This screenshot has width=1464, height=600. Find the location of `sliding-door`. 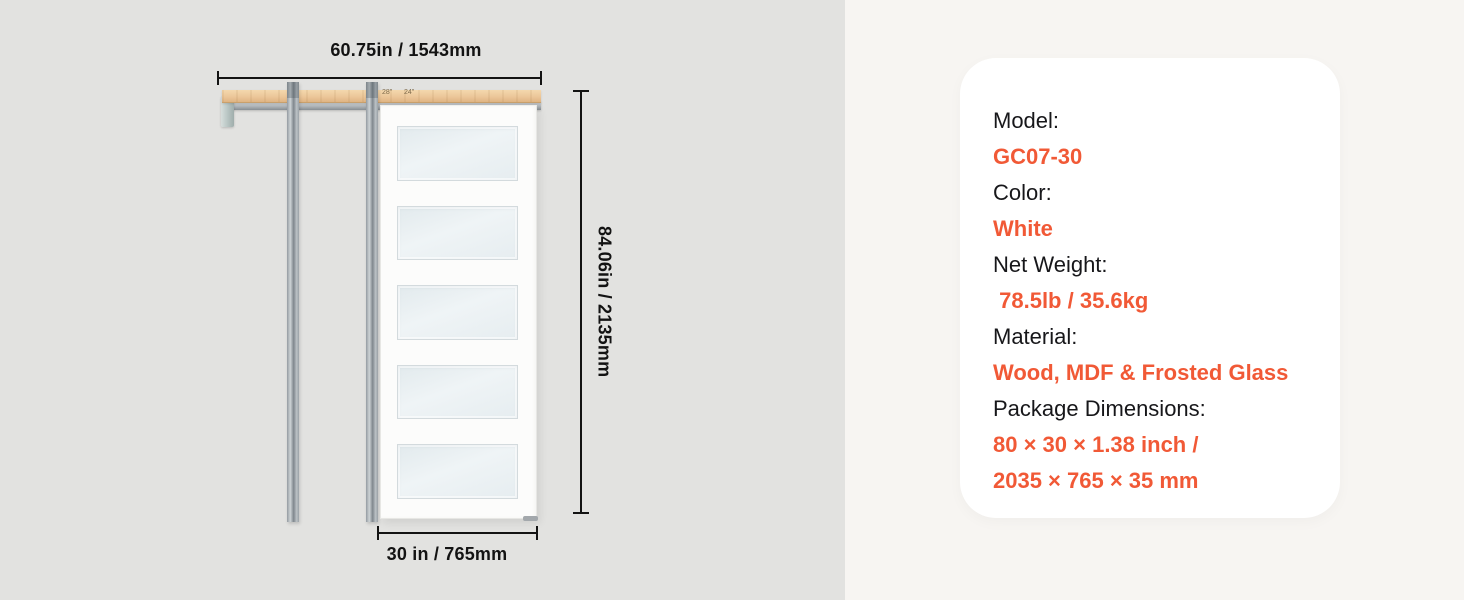

sliding-door is located at coordinates (458, 312).